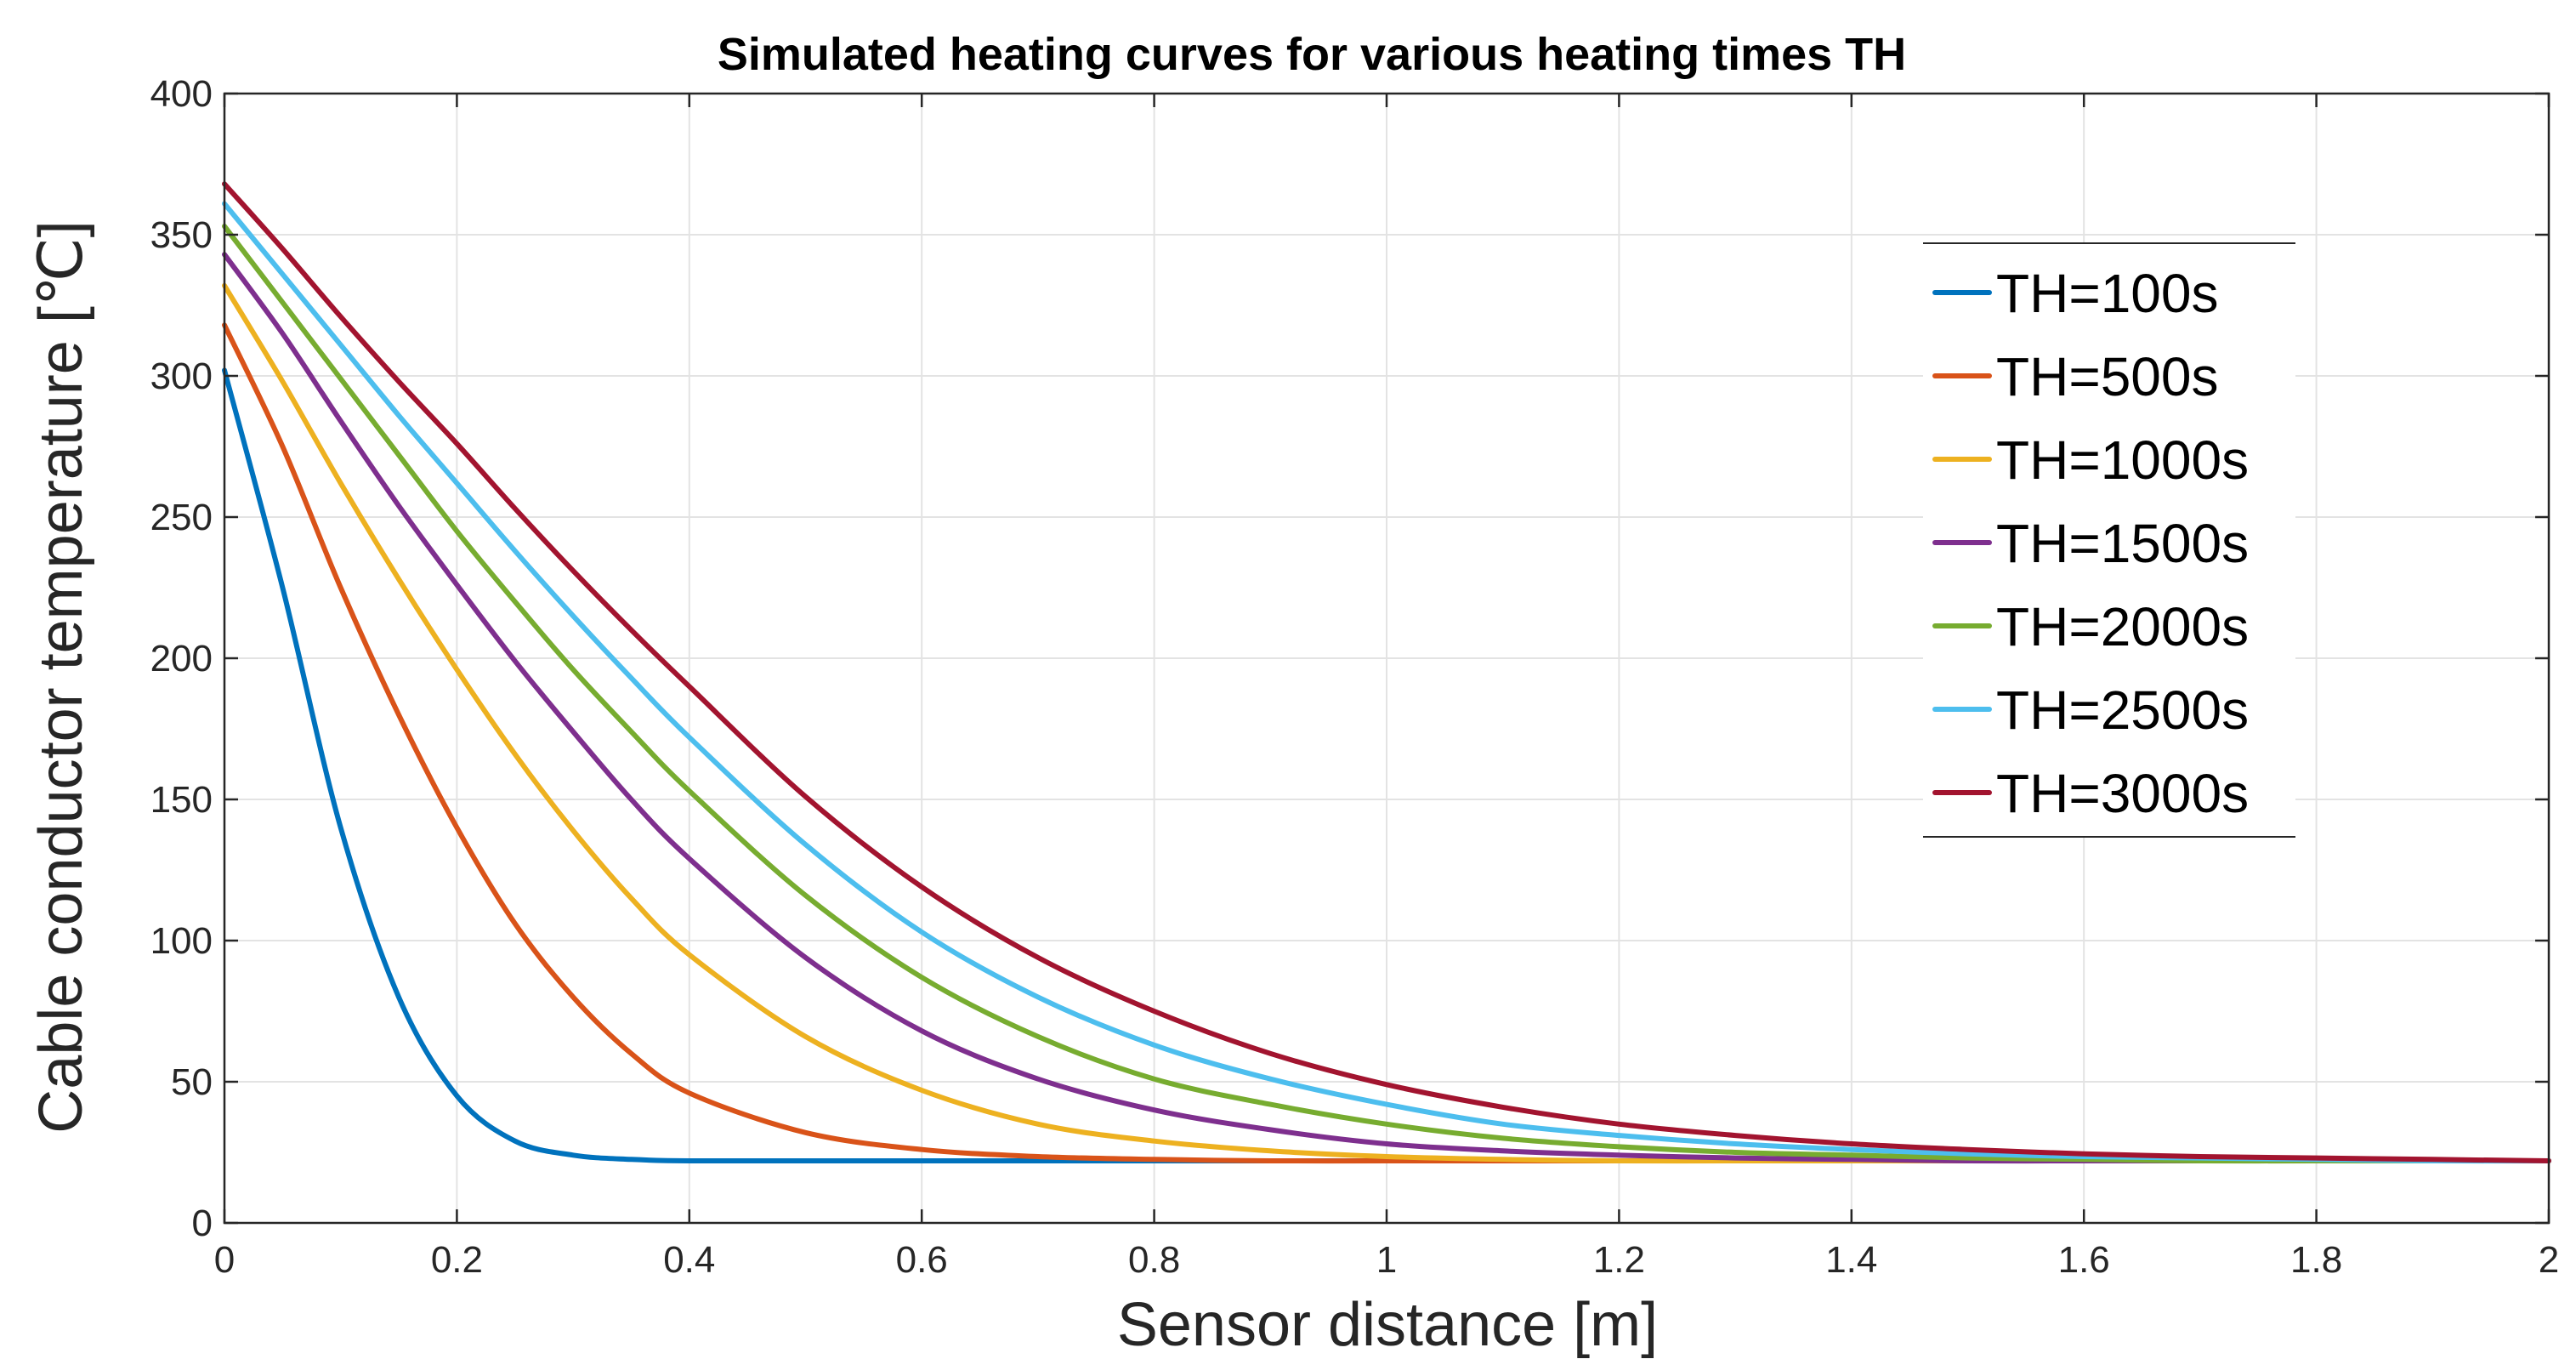 This screenshot has height=1359, width=2576. What do you see at coordinates (2107, 293) in the screenshot?
I see `legend-label: TH=100s` at bounding box center [2107, 293].